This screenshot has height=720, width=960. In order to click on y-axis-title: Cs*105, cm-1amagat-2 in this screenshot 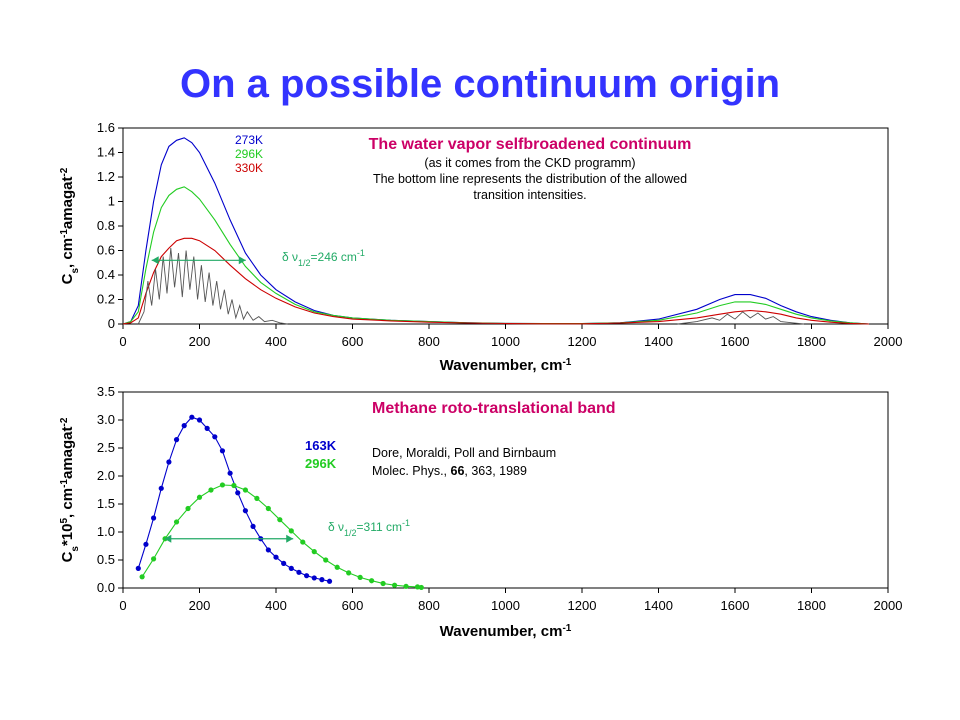, I will do `click(70, 489)`.